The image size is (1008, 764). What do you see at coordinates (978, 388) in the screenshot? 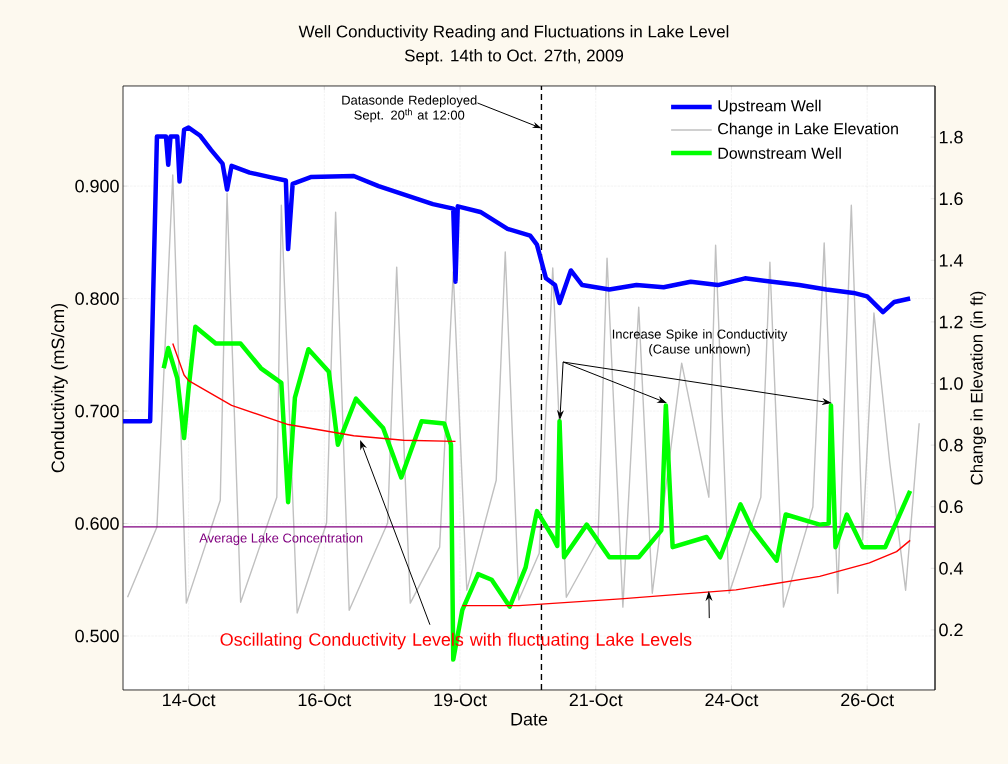
I see `y2-axis-title: Change in Elevation (in ft)` at bounding box center [978, 388].